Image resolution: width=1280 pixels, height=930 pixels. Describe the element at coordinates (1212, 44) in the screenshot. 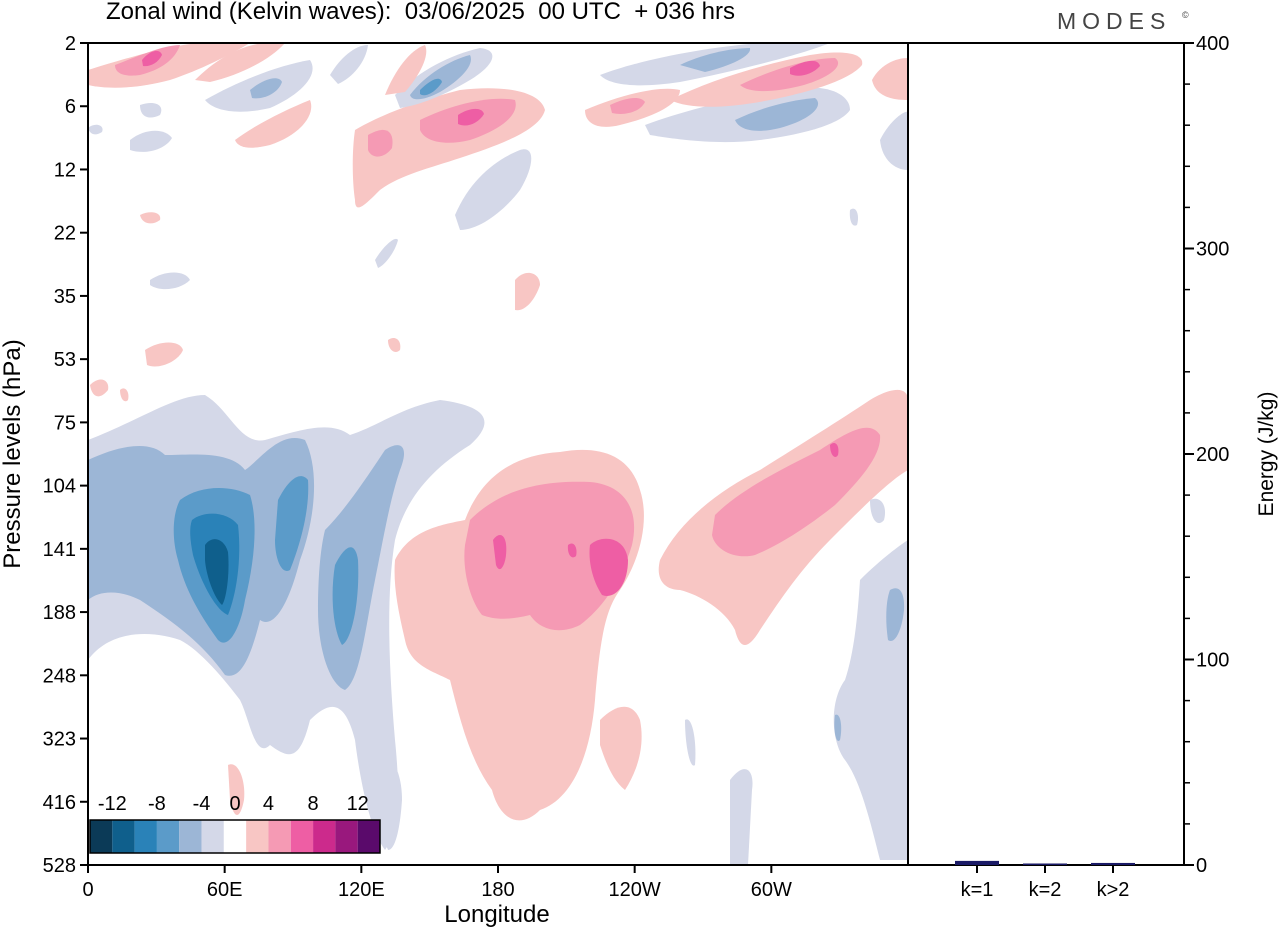

I see `energy-tick-label: 400` at that location.